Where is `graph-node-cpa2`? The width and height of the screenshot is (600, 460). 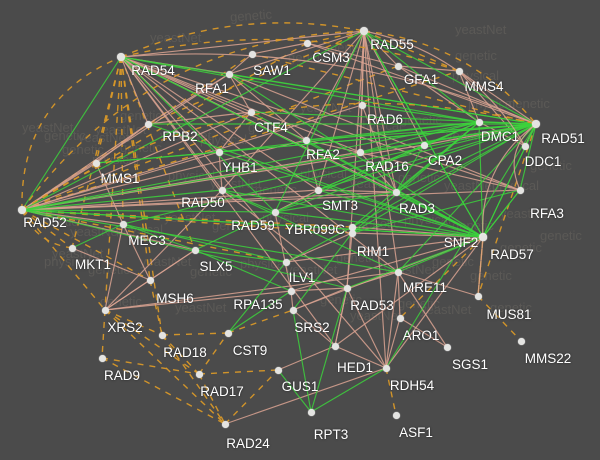 graph-node-cpa2 is located at coordinates (424, 145).